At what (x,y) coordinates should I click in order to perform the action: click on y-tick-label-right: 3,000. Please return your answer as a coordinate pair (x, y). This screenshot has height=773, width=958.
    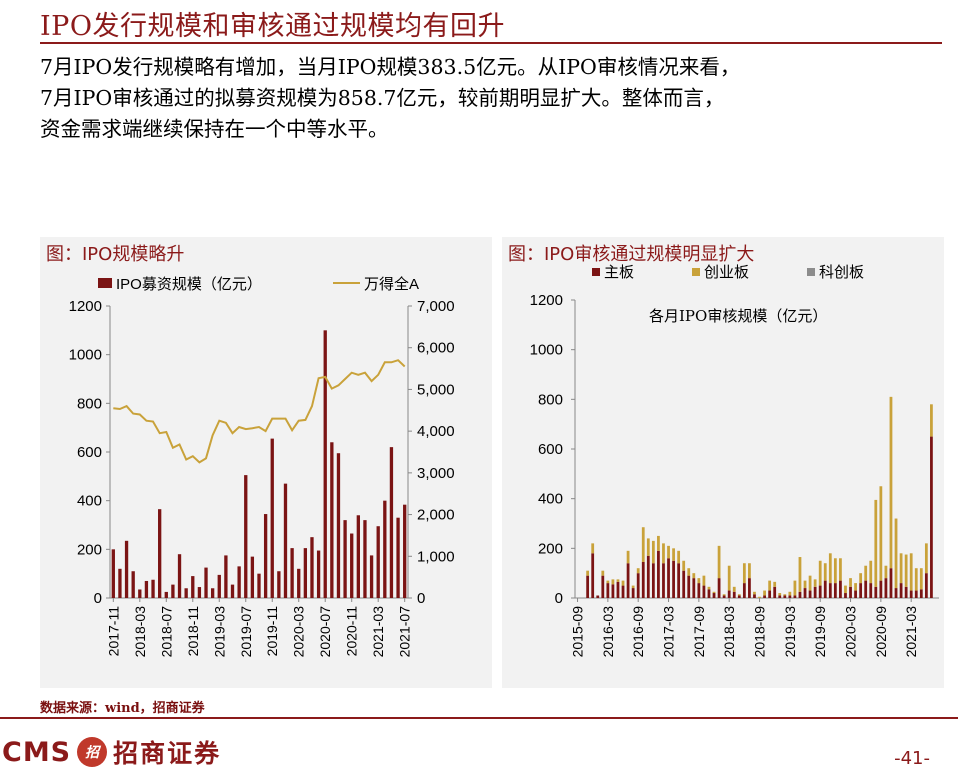
    Looking at the image, I should click on (436, 473).